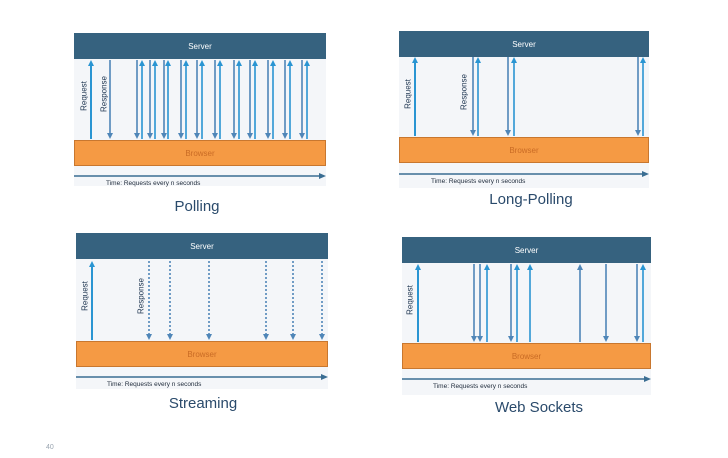 The width and height of the screenshot is (728, 458). Describe the element at coordinates (410, 300) in the screenshot. I see `request-label: Request` at that location.